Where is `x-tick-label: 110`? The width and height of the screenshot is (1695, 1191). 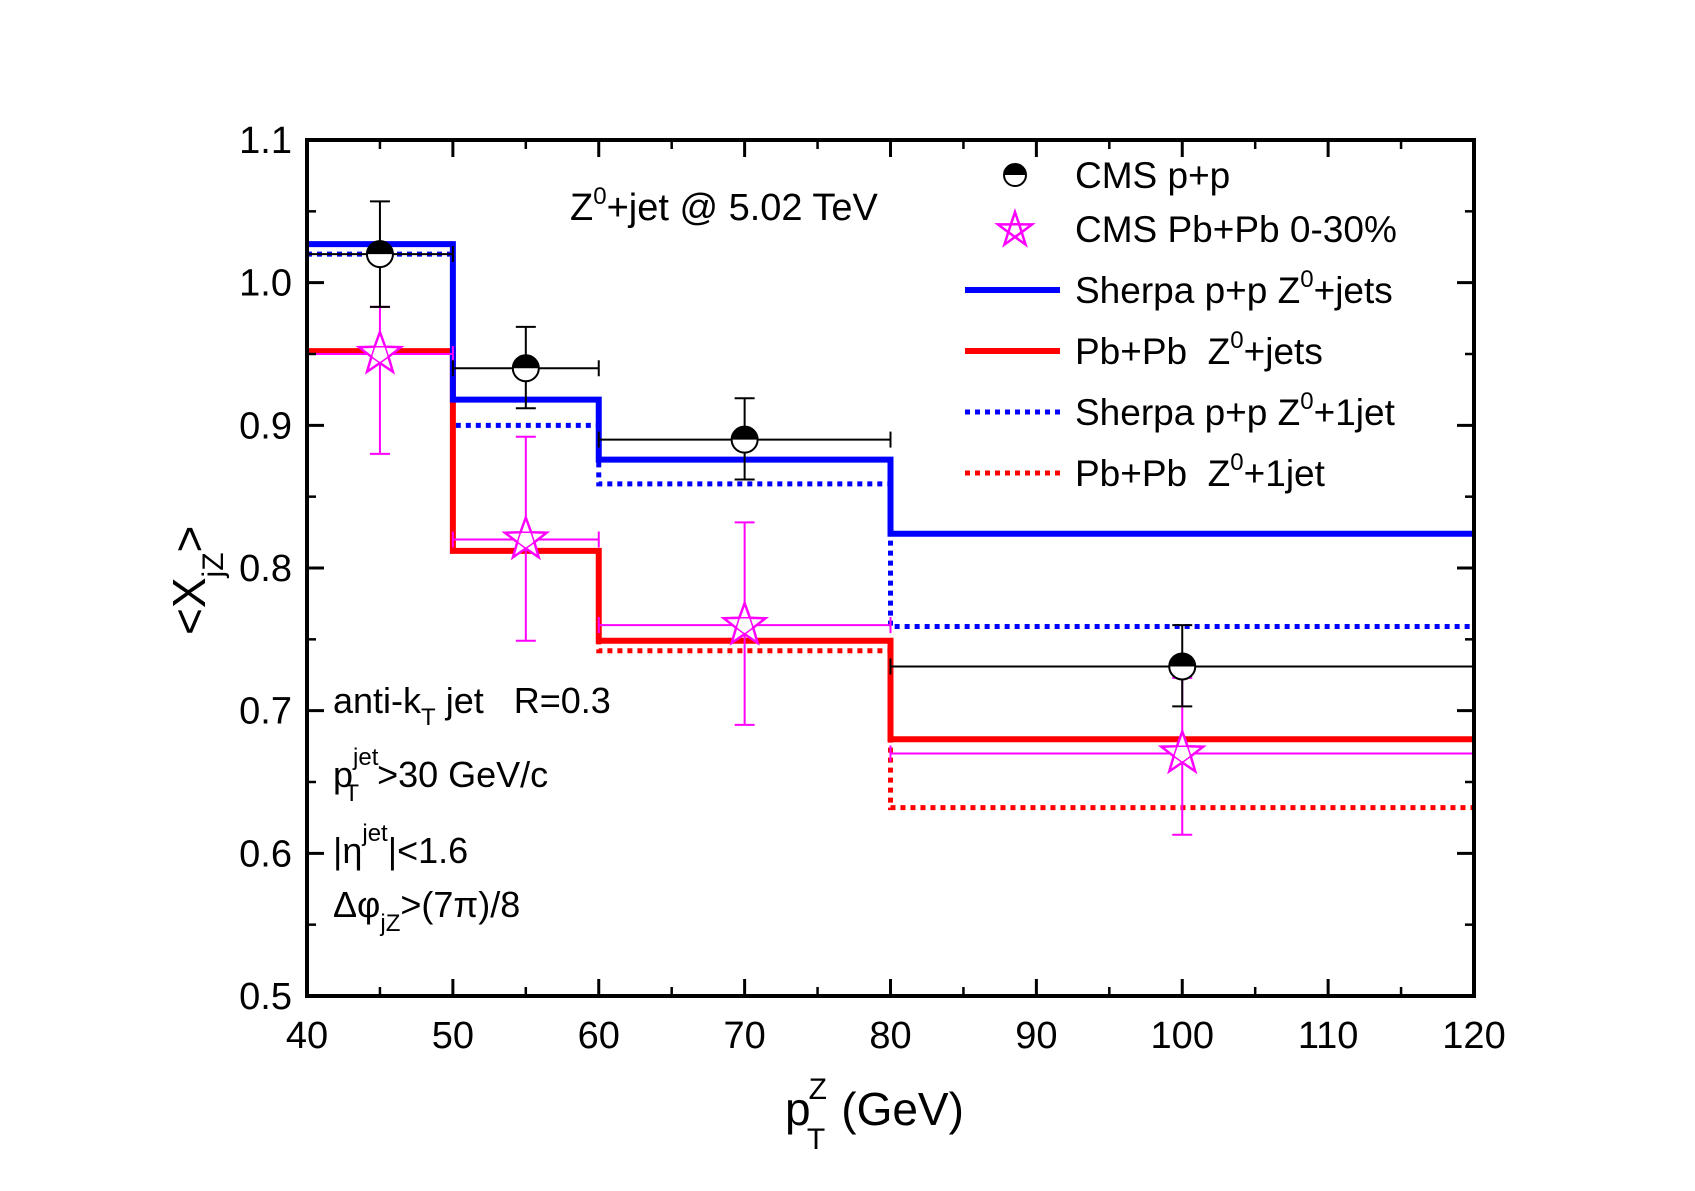 x-tick-label: 110 is located at coordinates (1328, 1036).